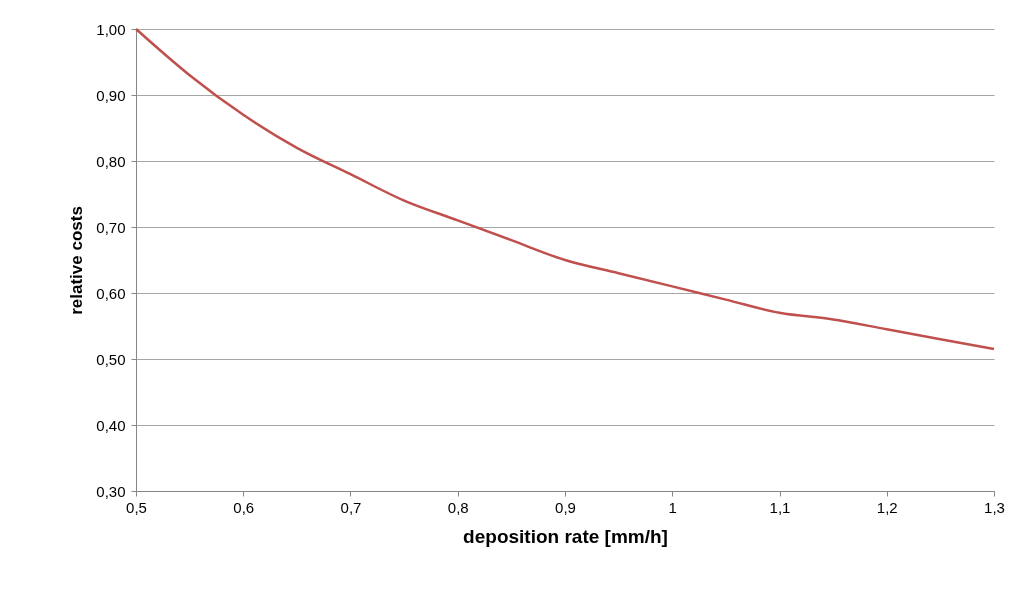  I want to click on y-tick-label: 0,90, so click(111, 95).